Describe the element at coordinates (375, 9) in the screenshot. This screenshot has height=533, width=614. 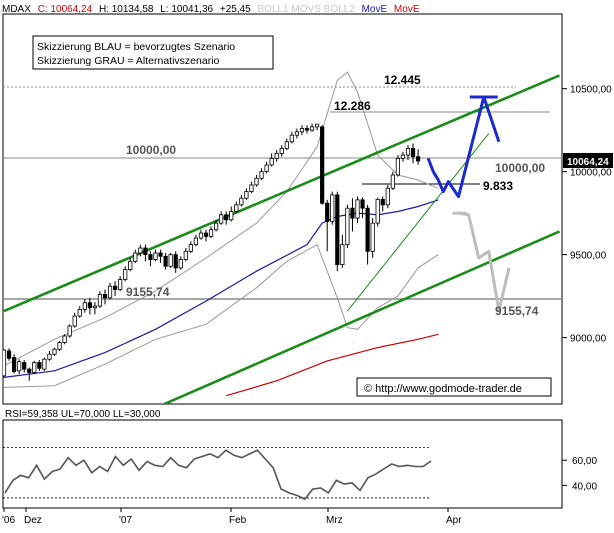
I see `header-ma-blue: MovE` at that location.